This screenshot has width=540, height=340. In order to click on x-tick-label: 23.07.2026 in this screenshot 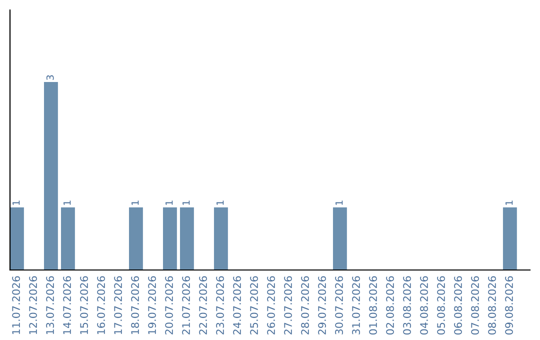, I will do `click(220, 305)`.